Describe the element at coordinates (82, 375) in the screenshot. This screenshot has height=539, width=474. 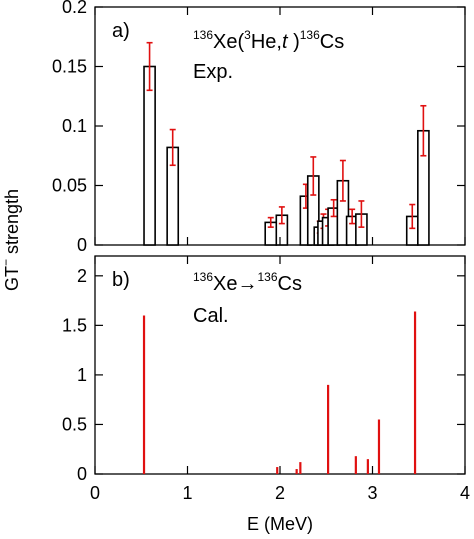
I see `y-tick-label-b-2: 1` at that location.